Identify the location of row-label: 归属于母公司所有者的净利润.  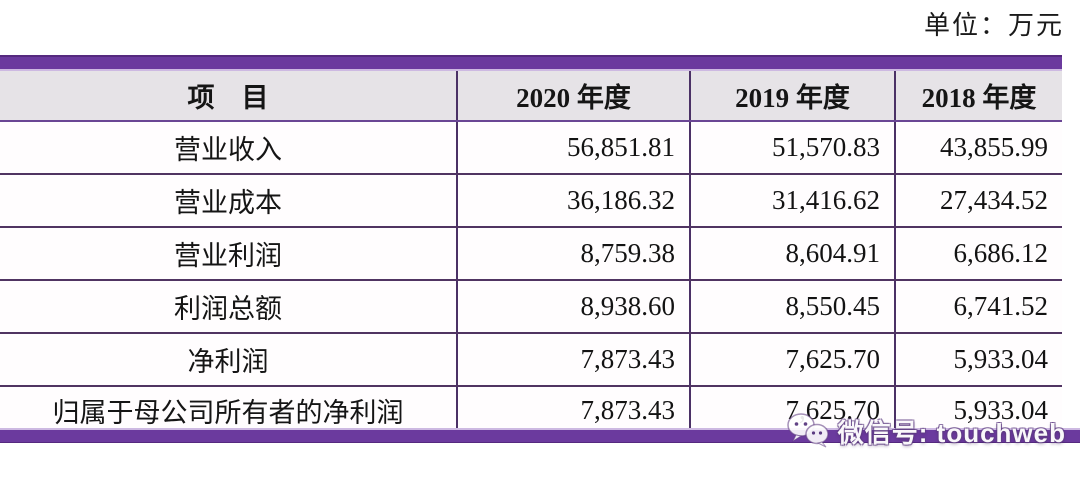
(228, 410).